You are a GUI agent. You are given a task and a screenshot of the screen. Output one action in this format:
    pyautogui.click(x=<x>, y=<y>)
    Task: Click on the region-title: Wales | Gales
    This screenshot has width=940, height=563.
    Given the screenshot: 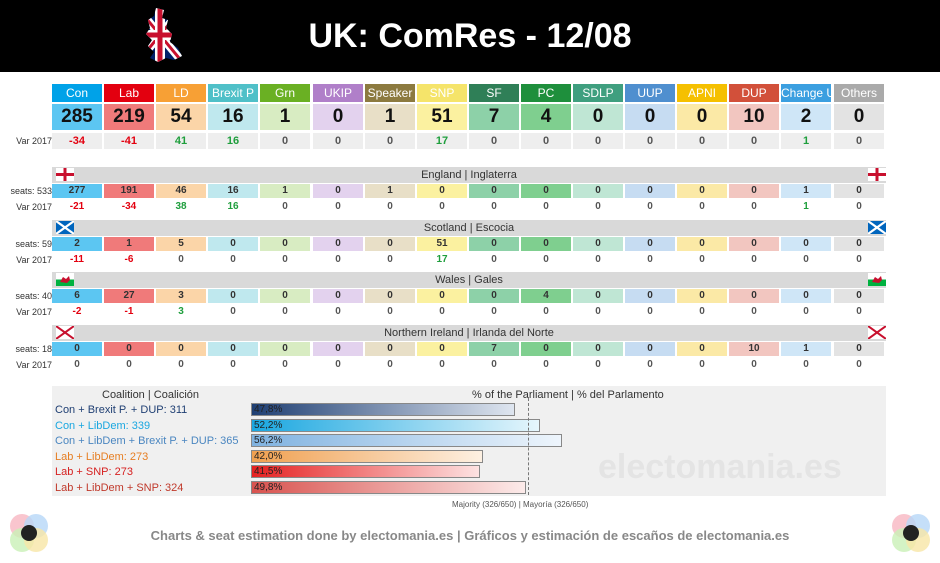 What is the action you would take?
    pyautogui.click(x=469, y=280)
    